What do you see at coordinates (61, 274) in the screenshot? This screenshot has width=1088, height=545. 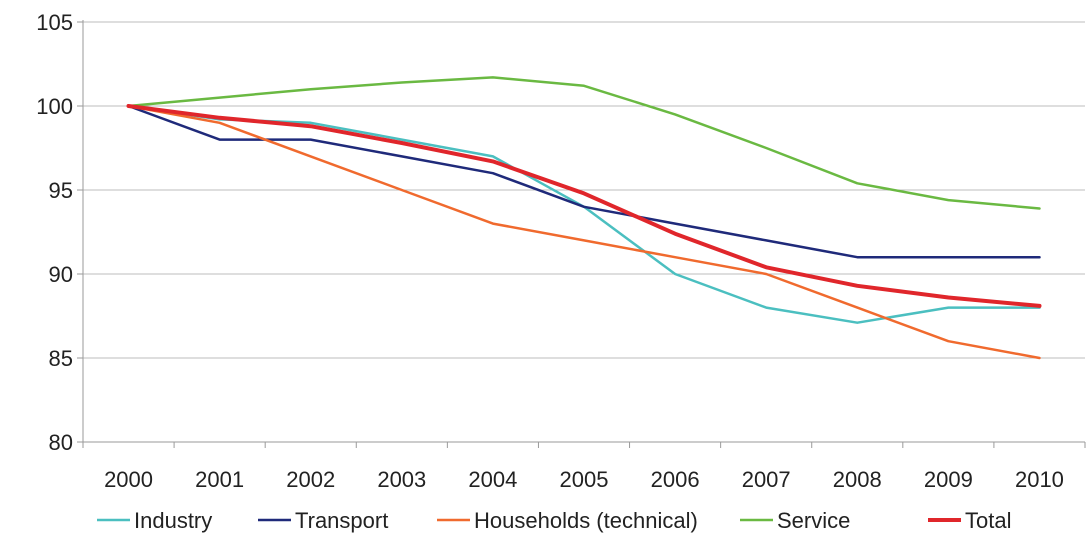 I see `y-tick-label: 90` at bounding box center [61, 274].